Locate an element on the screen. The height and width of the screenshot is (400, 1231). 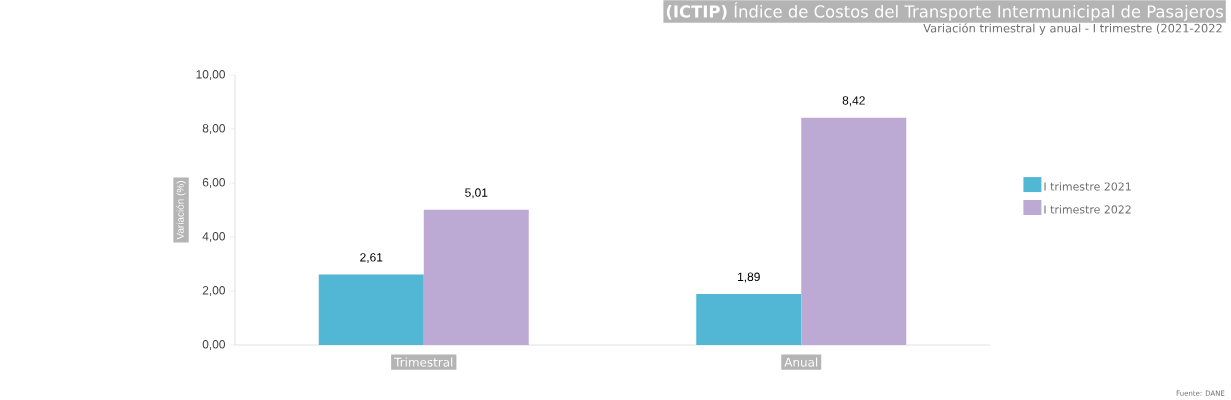
y-tick-label: 0,00 is located at coordinates (214, 345).